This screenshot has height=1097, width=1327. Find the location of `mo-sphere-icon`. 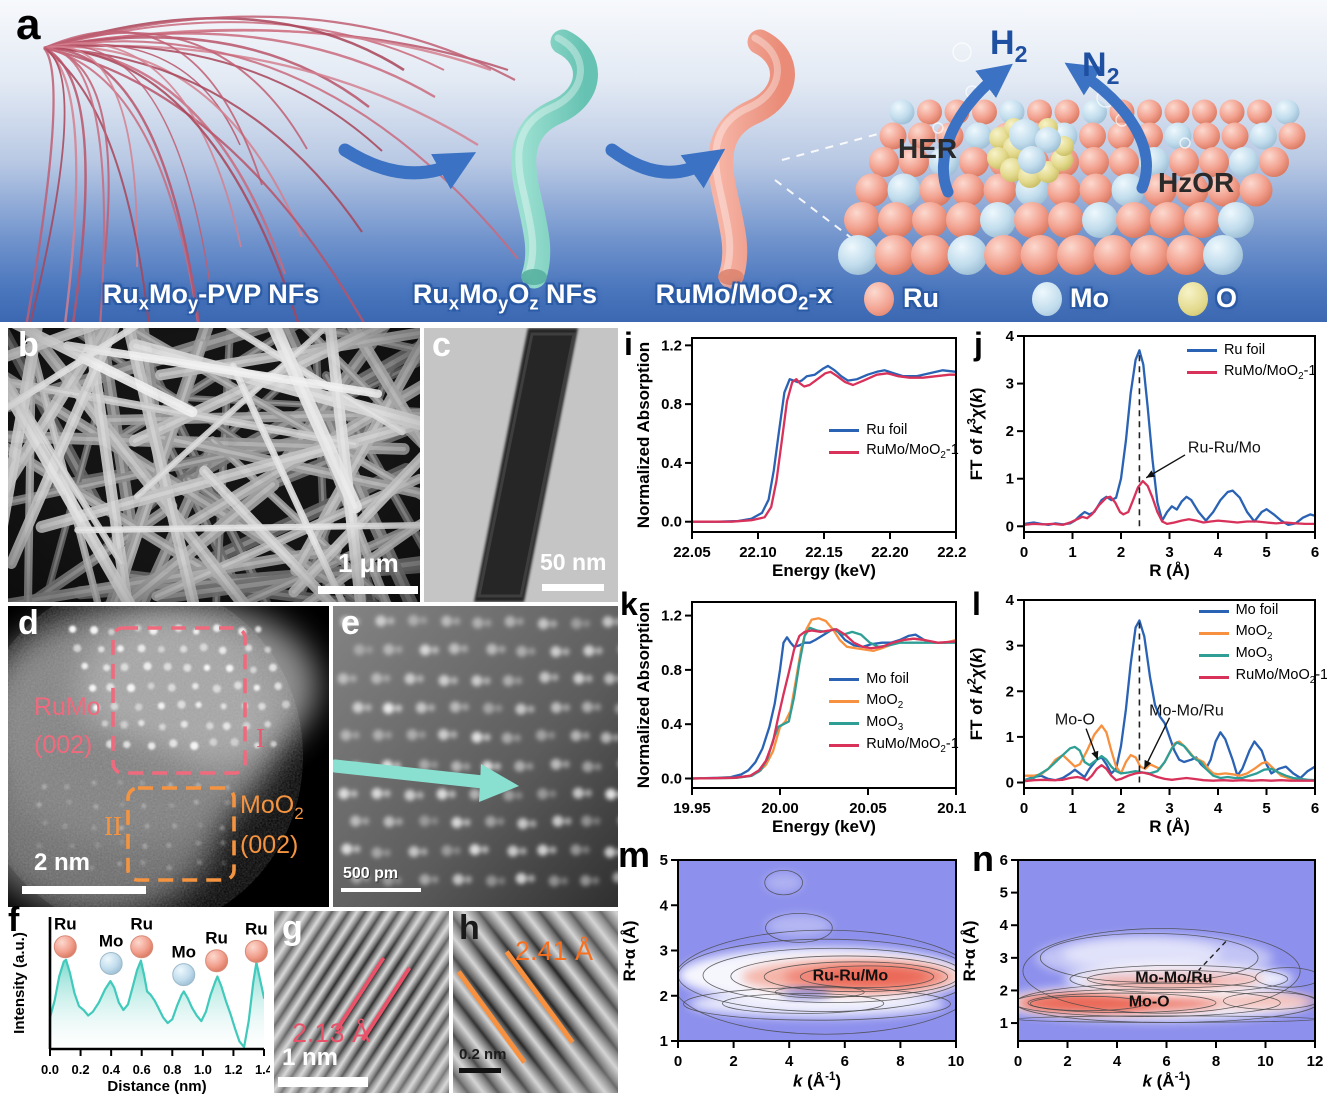

mo-sphere-icon is located at coordinates (1047, 299).